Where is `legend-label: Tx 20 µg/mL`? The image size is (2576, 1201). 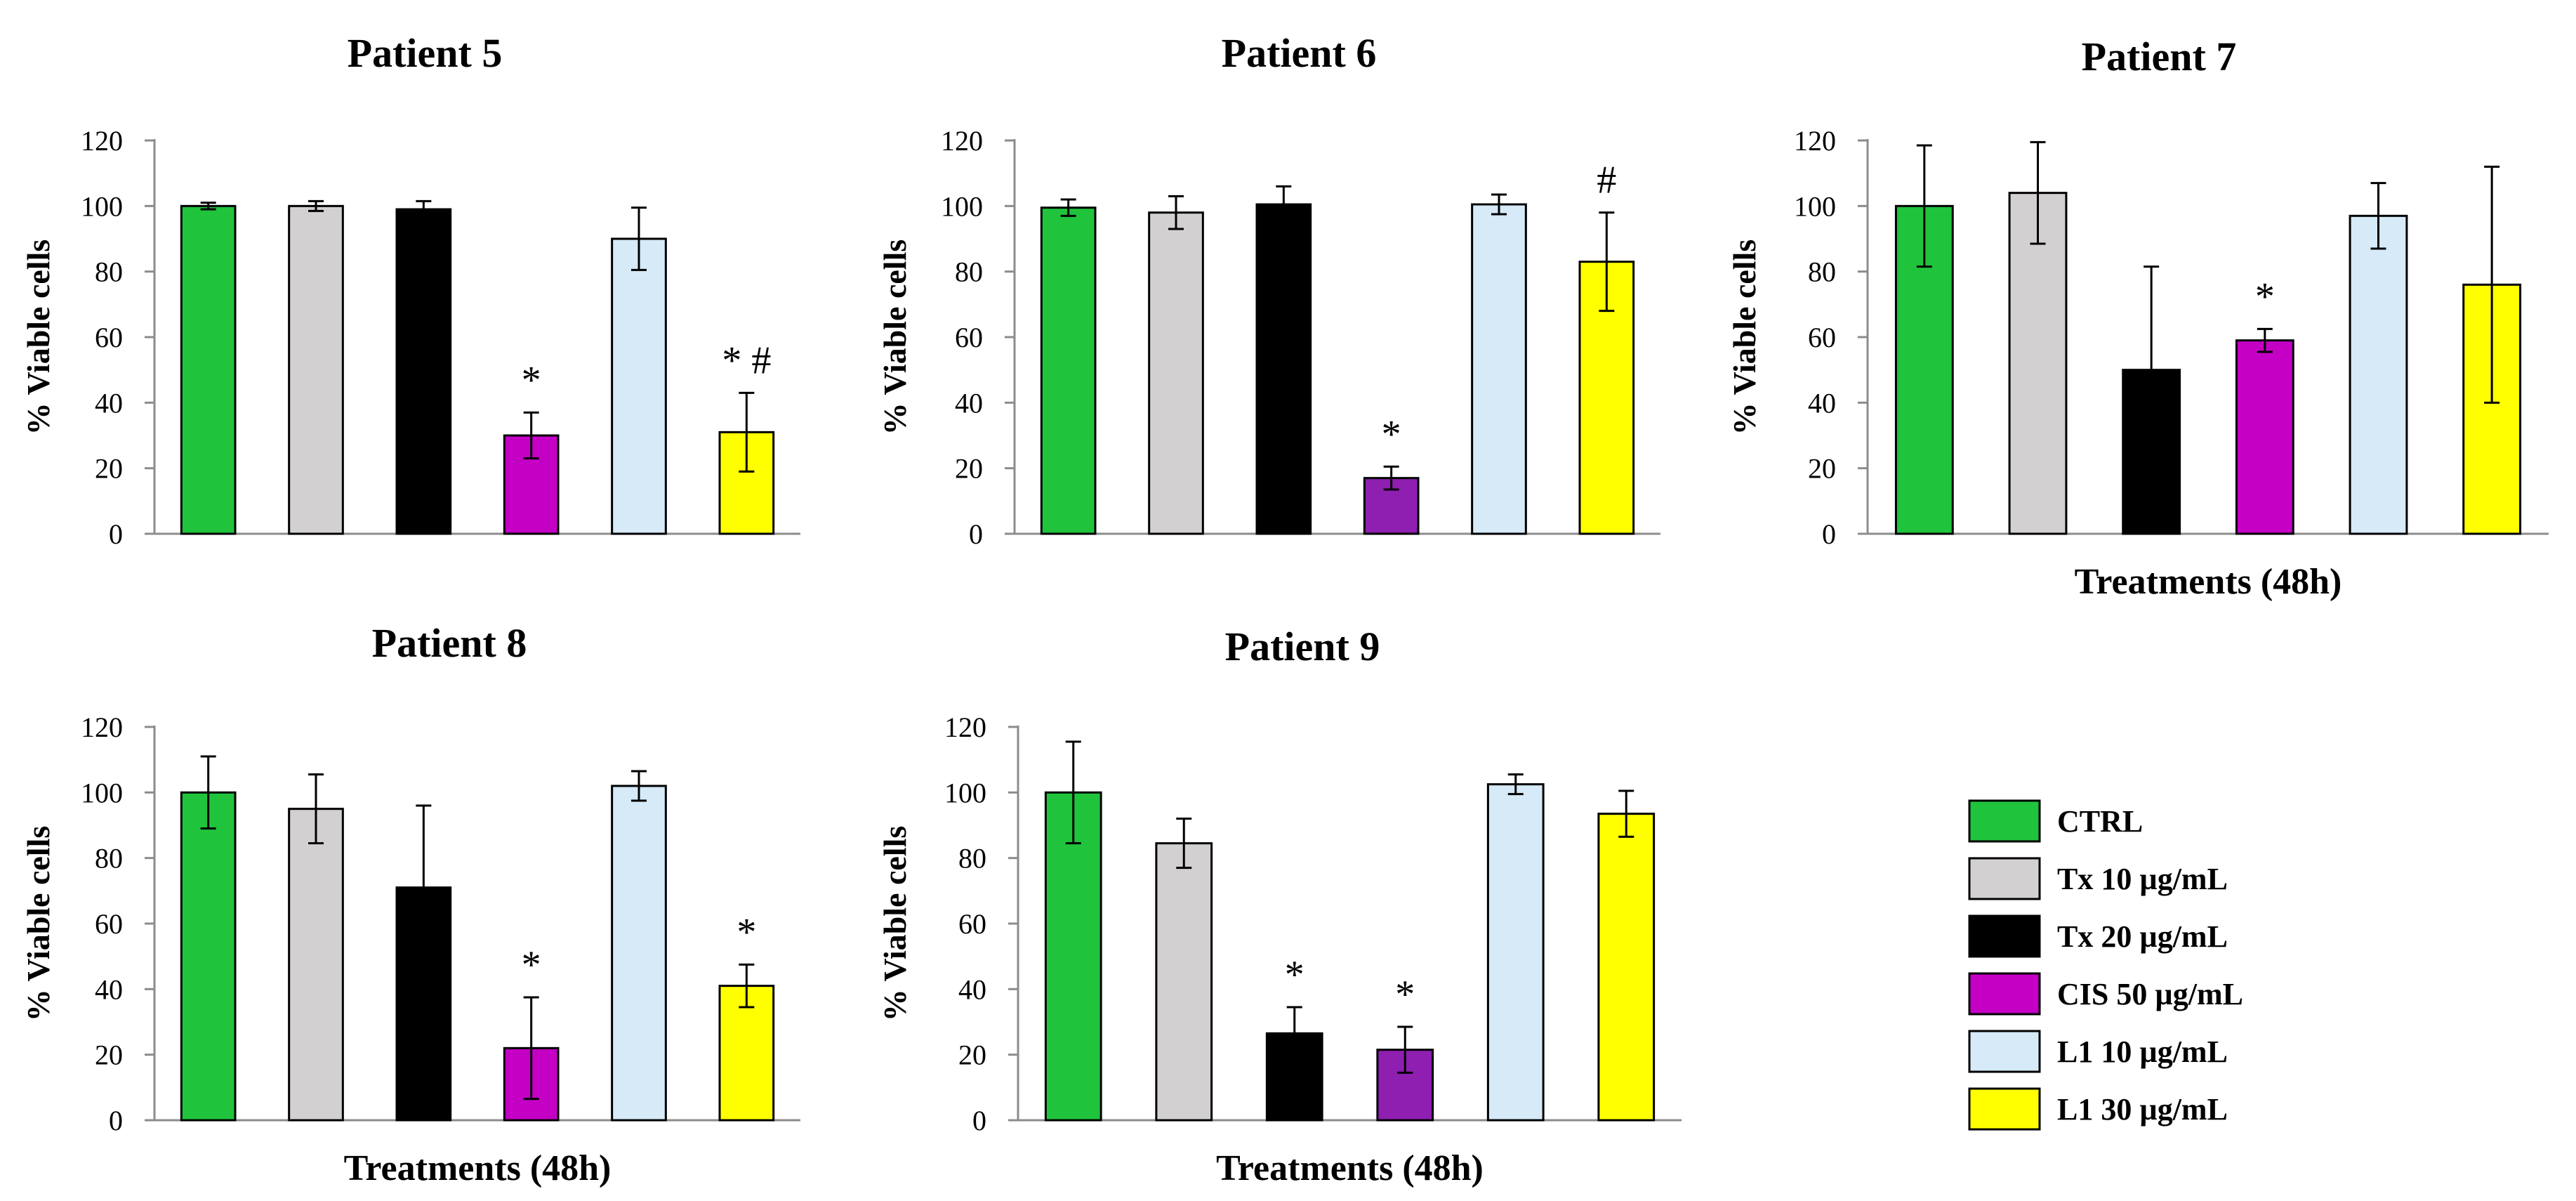
legend-label: Tx 20 µg/mL is located at coordinates (2142, 936).